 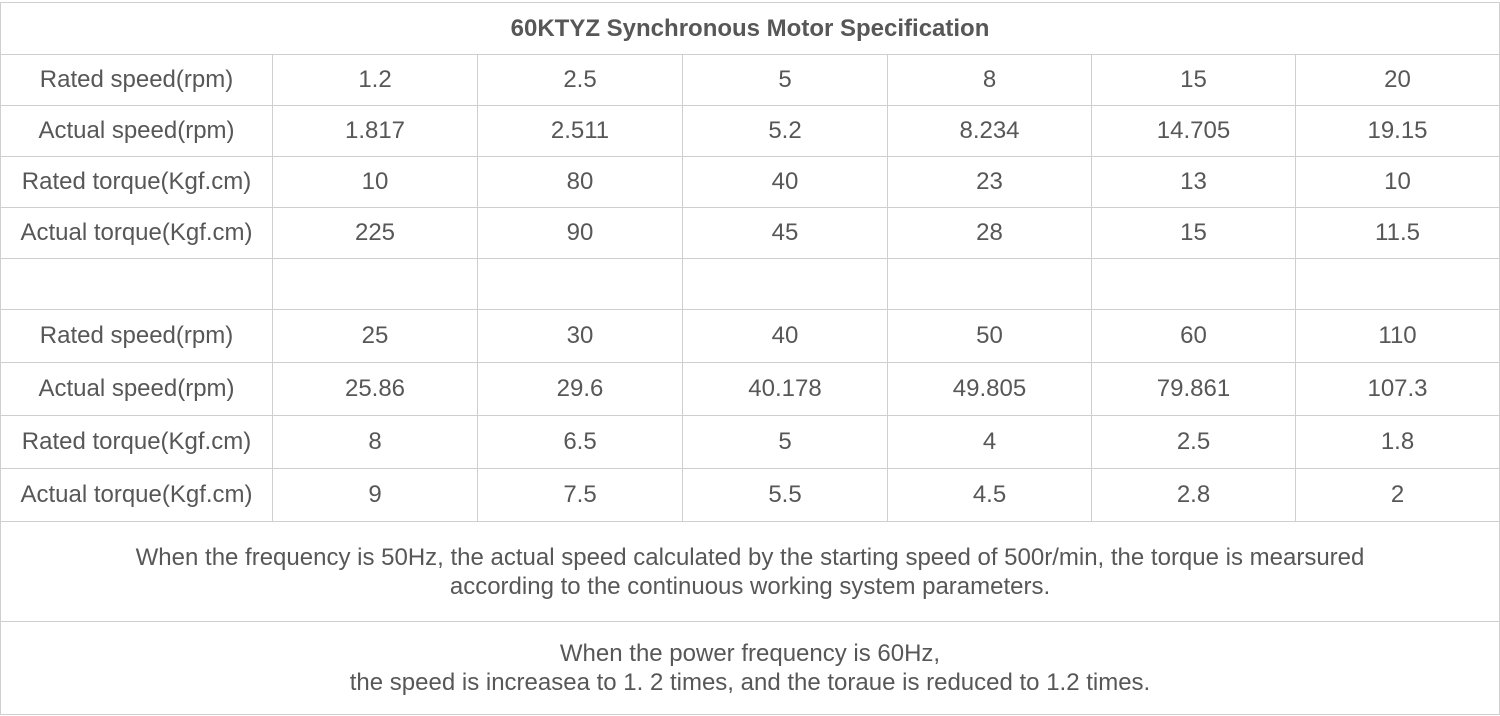 I want to click on table-cell: 2.511, so click(x=580, y=131).